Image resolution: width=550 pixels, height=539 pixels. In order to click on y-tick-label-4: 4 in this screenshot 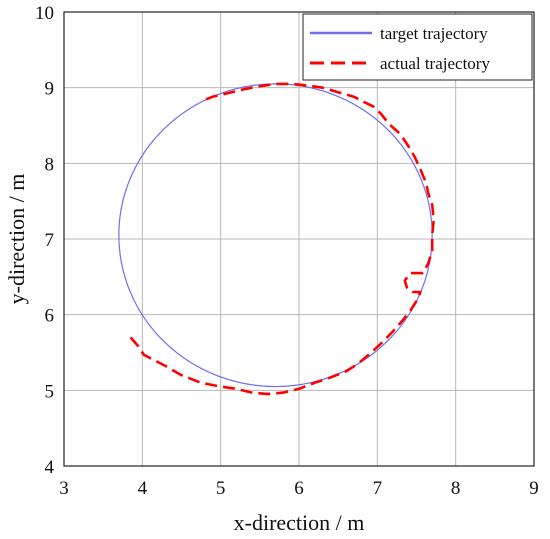, I will do `click(50, 467)`.